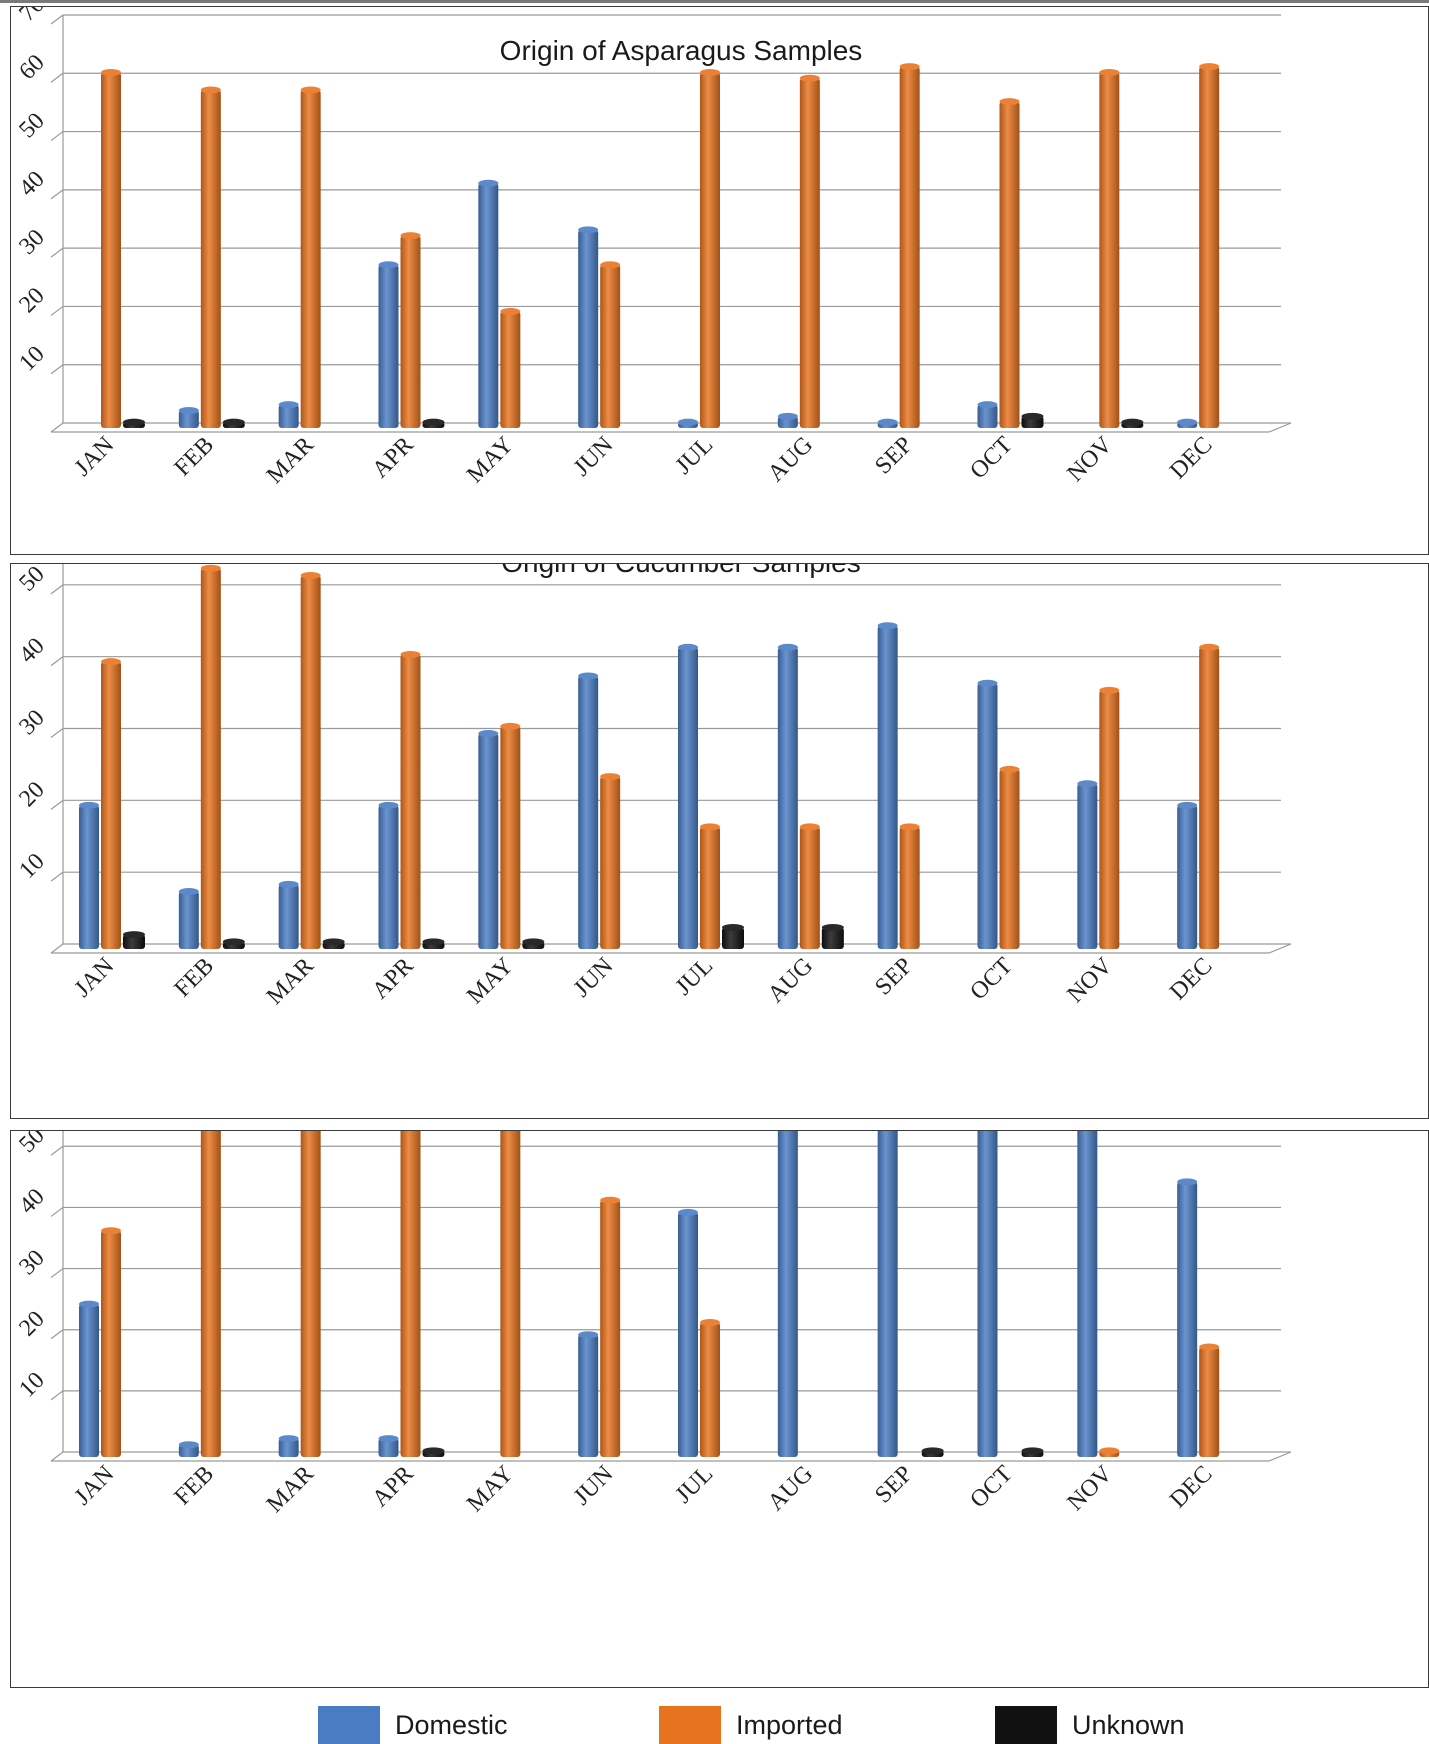  Describe the element at coordinates (1090, 459) in the screenshot. I see `x-tick-label: NOV` at that location.